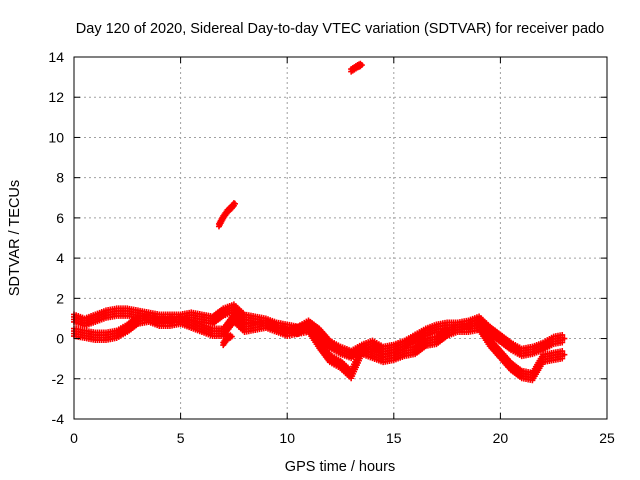  I want to click on y-tick-label: 14, so click(56, 57).